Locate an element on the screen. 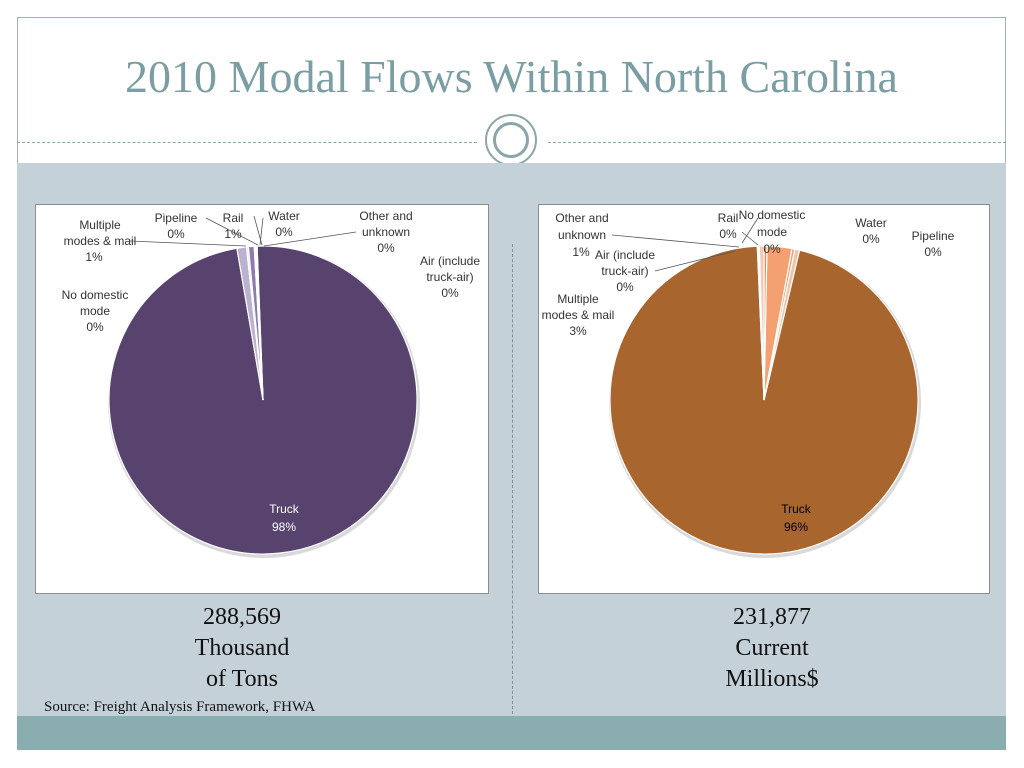 This screenshot has width=1024, height=768. tons-label-rail-text: Rail is located at coordinates (233, 218).